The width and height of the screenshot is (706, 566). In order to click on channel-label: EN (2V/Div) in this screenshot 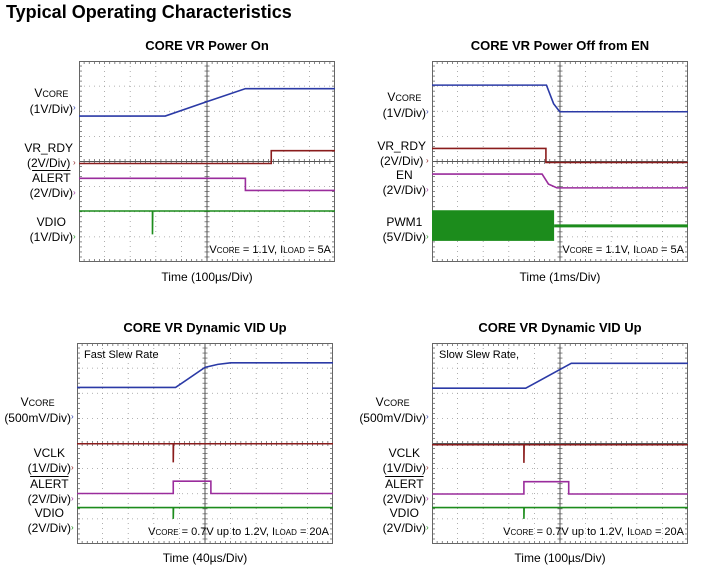, I will do `click(404, 183)`.